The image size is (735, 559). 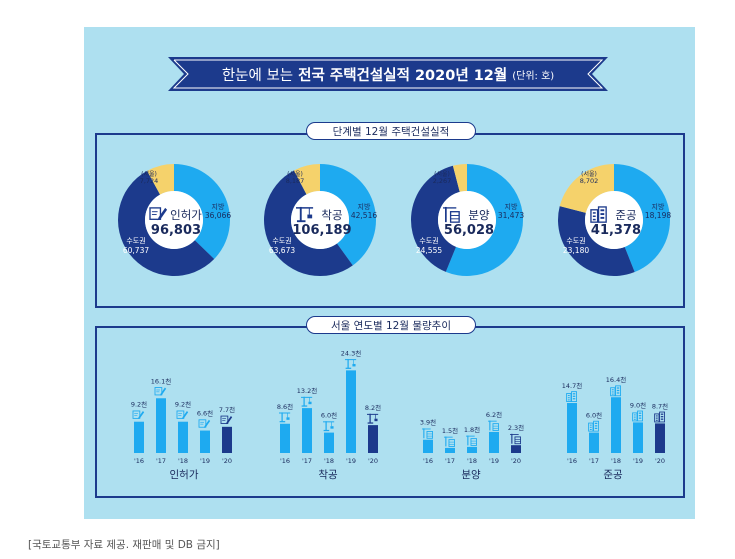 I want to click on slice-label-jibang-value: 42,516, so click(x=364, y=215).